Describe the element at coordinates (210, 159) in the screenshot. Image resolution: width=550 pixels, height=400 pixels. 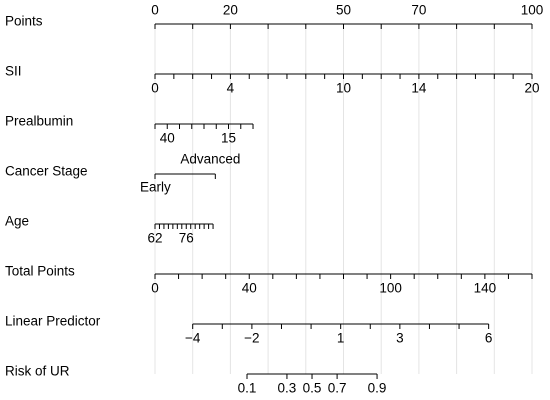
I see `tick-label: Advanced` at that location.